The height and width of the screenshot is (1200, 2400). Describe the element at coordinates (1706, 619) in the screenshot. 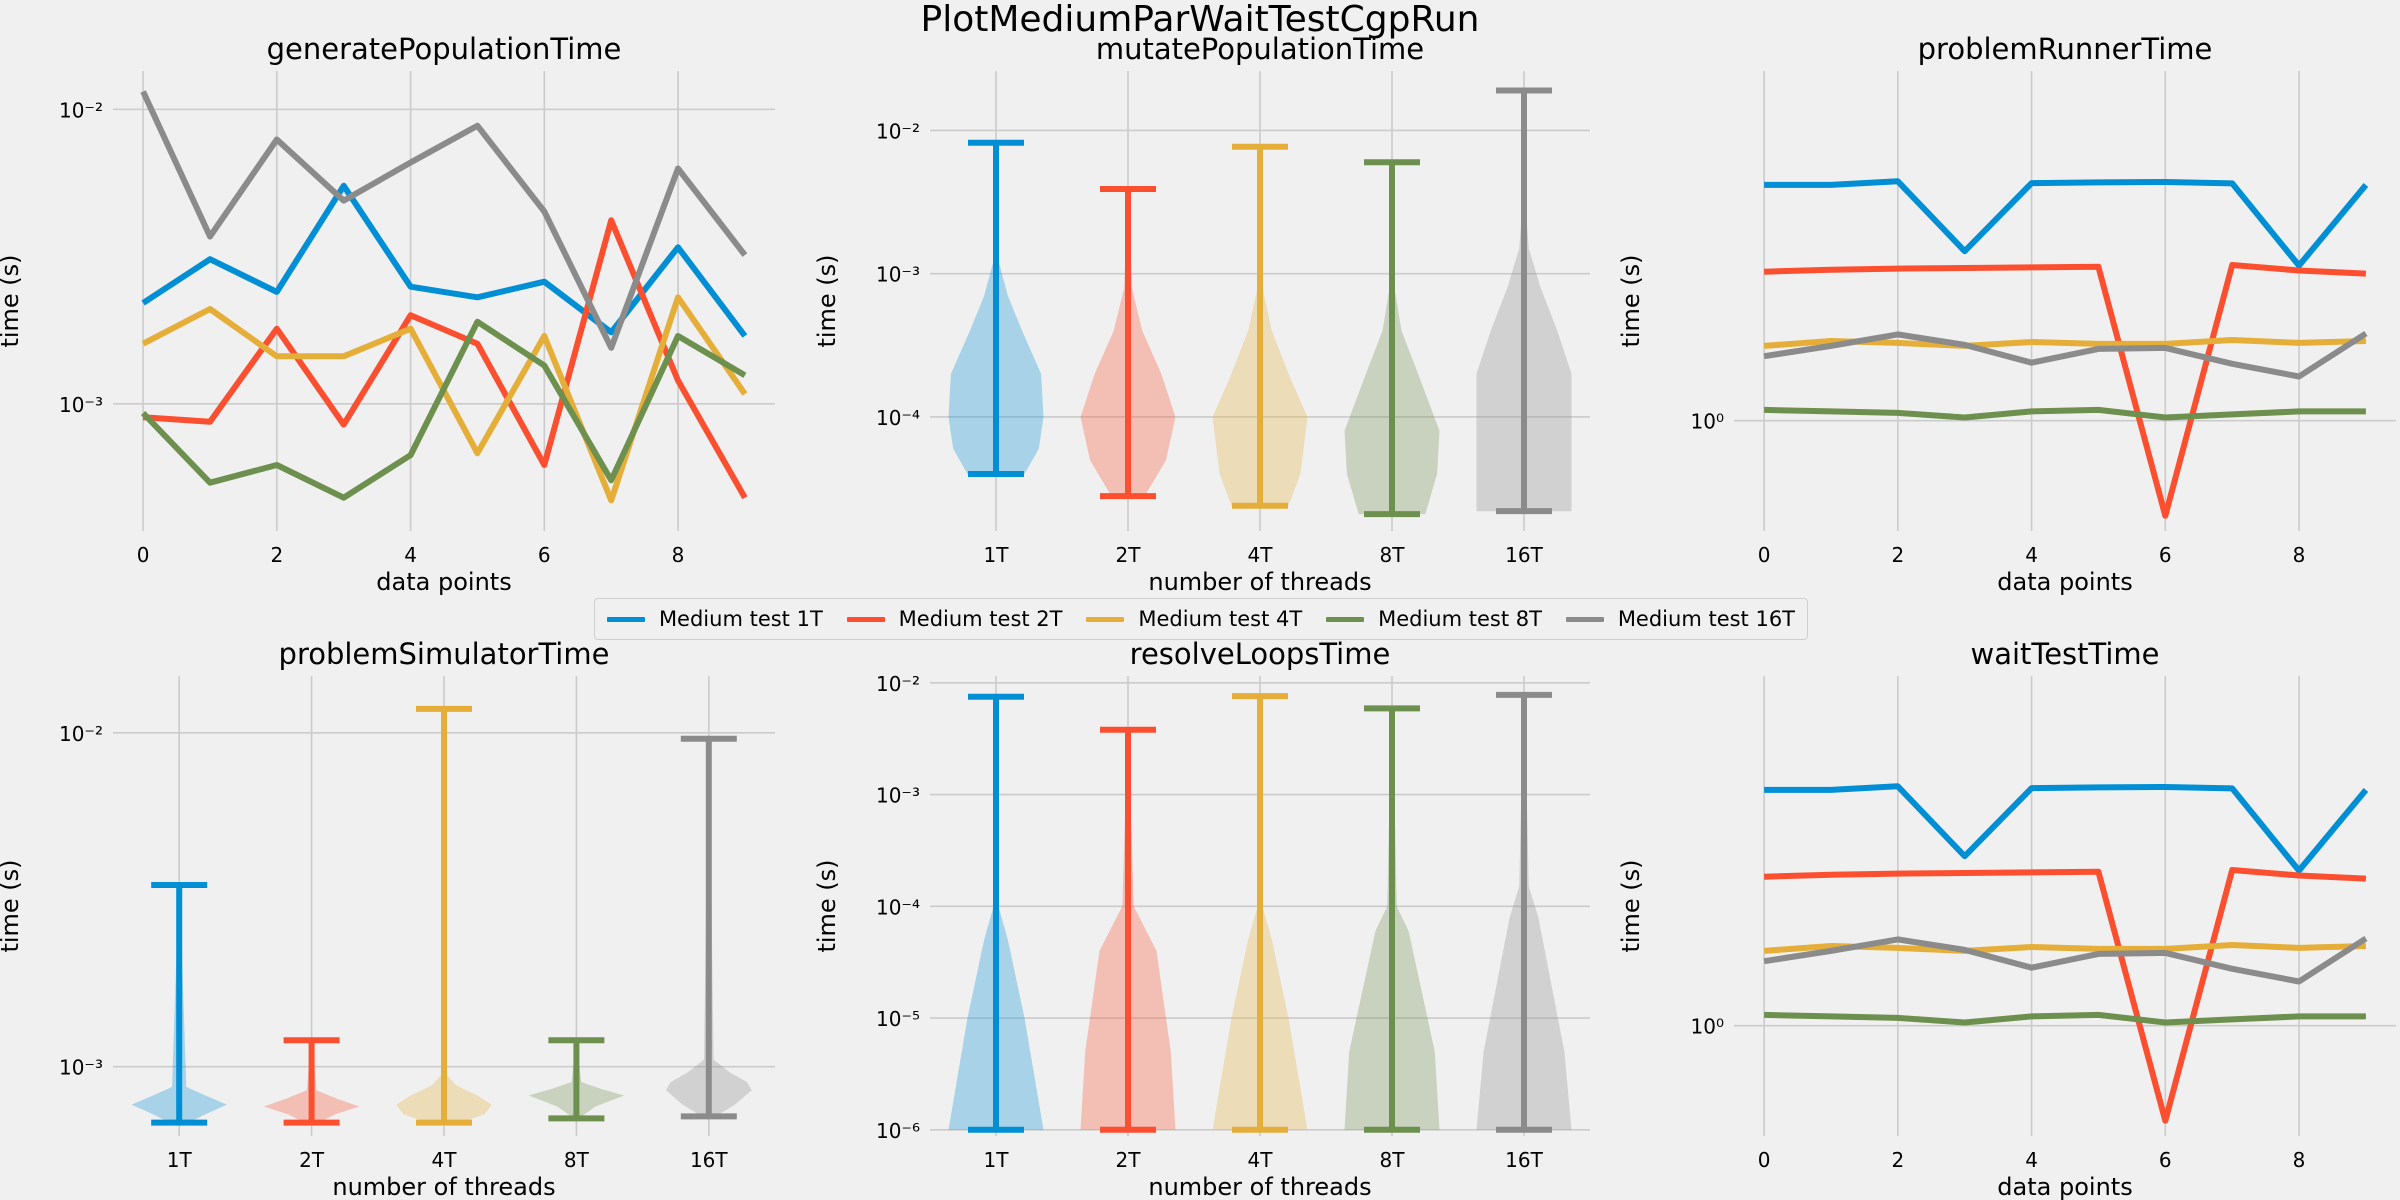

I see `legend-label: Medium test 16T` at that location.